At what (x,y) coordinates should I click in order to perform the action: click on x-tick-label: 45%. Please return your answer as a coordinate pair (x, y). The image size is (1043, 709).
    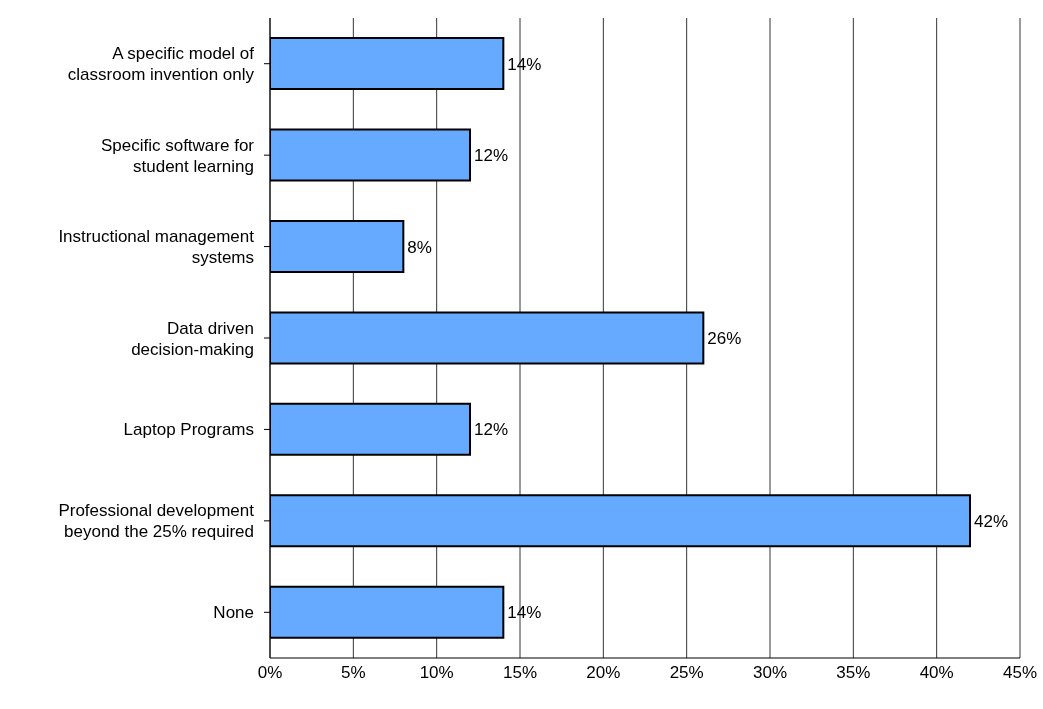
    Looking at the image, I should click on (1020, 673).